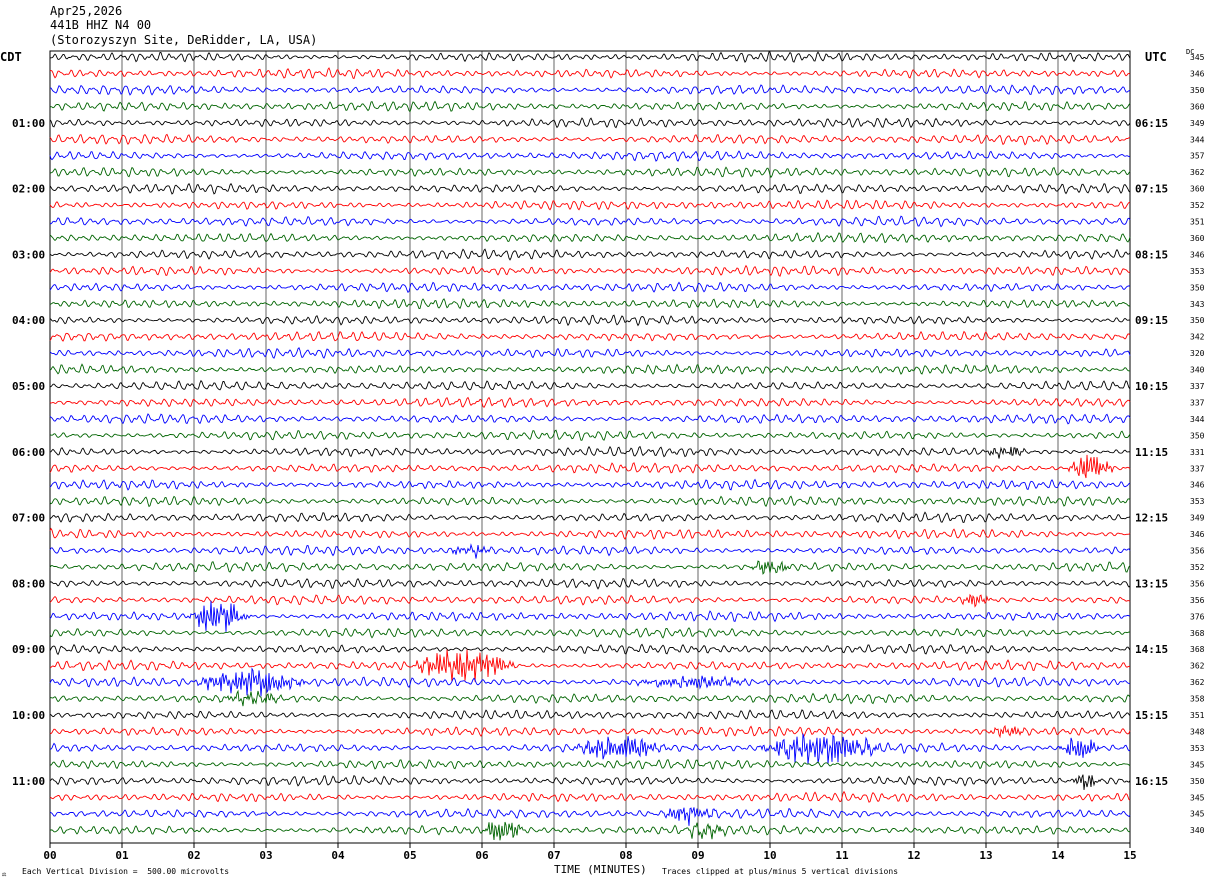  Describe the element at coordinates (28, 386) in the screenshot. I see `cdt-hour-label: 05:00` at that location.